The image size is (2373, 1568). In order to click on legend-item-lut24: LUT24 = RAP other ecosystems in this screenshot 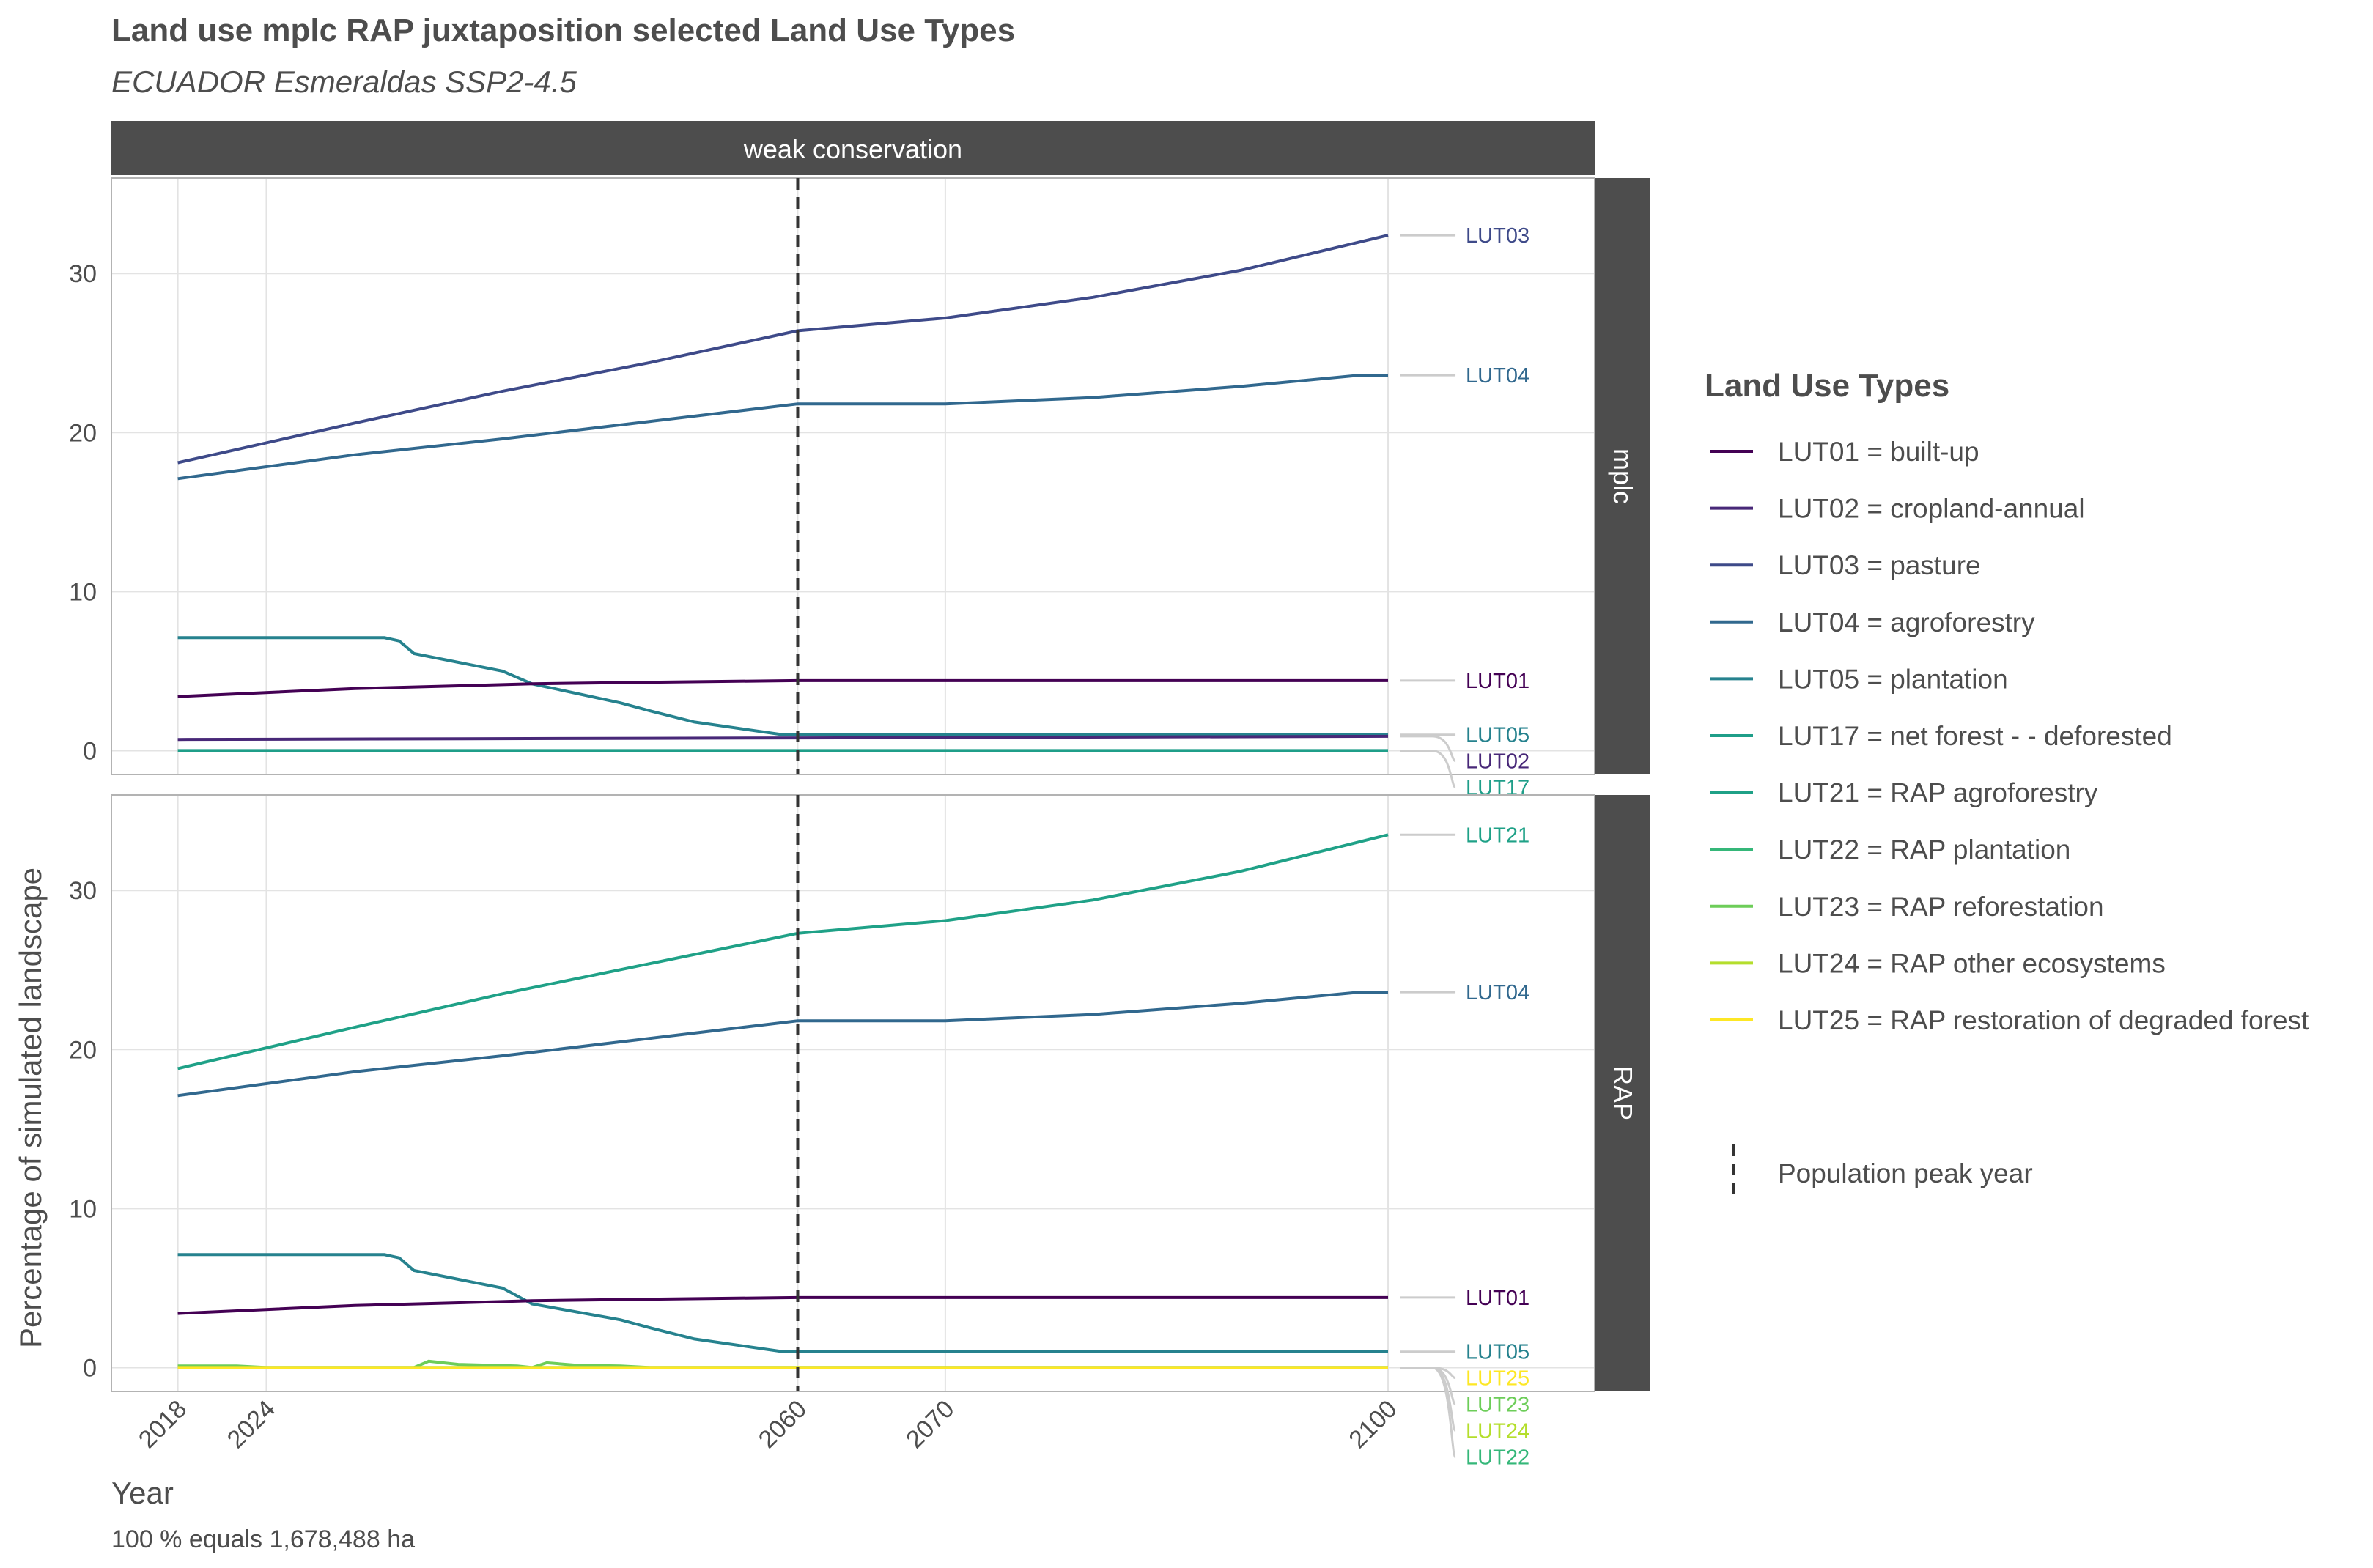, I will do `click(1972, 963)`.